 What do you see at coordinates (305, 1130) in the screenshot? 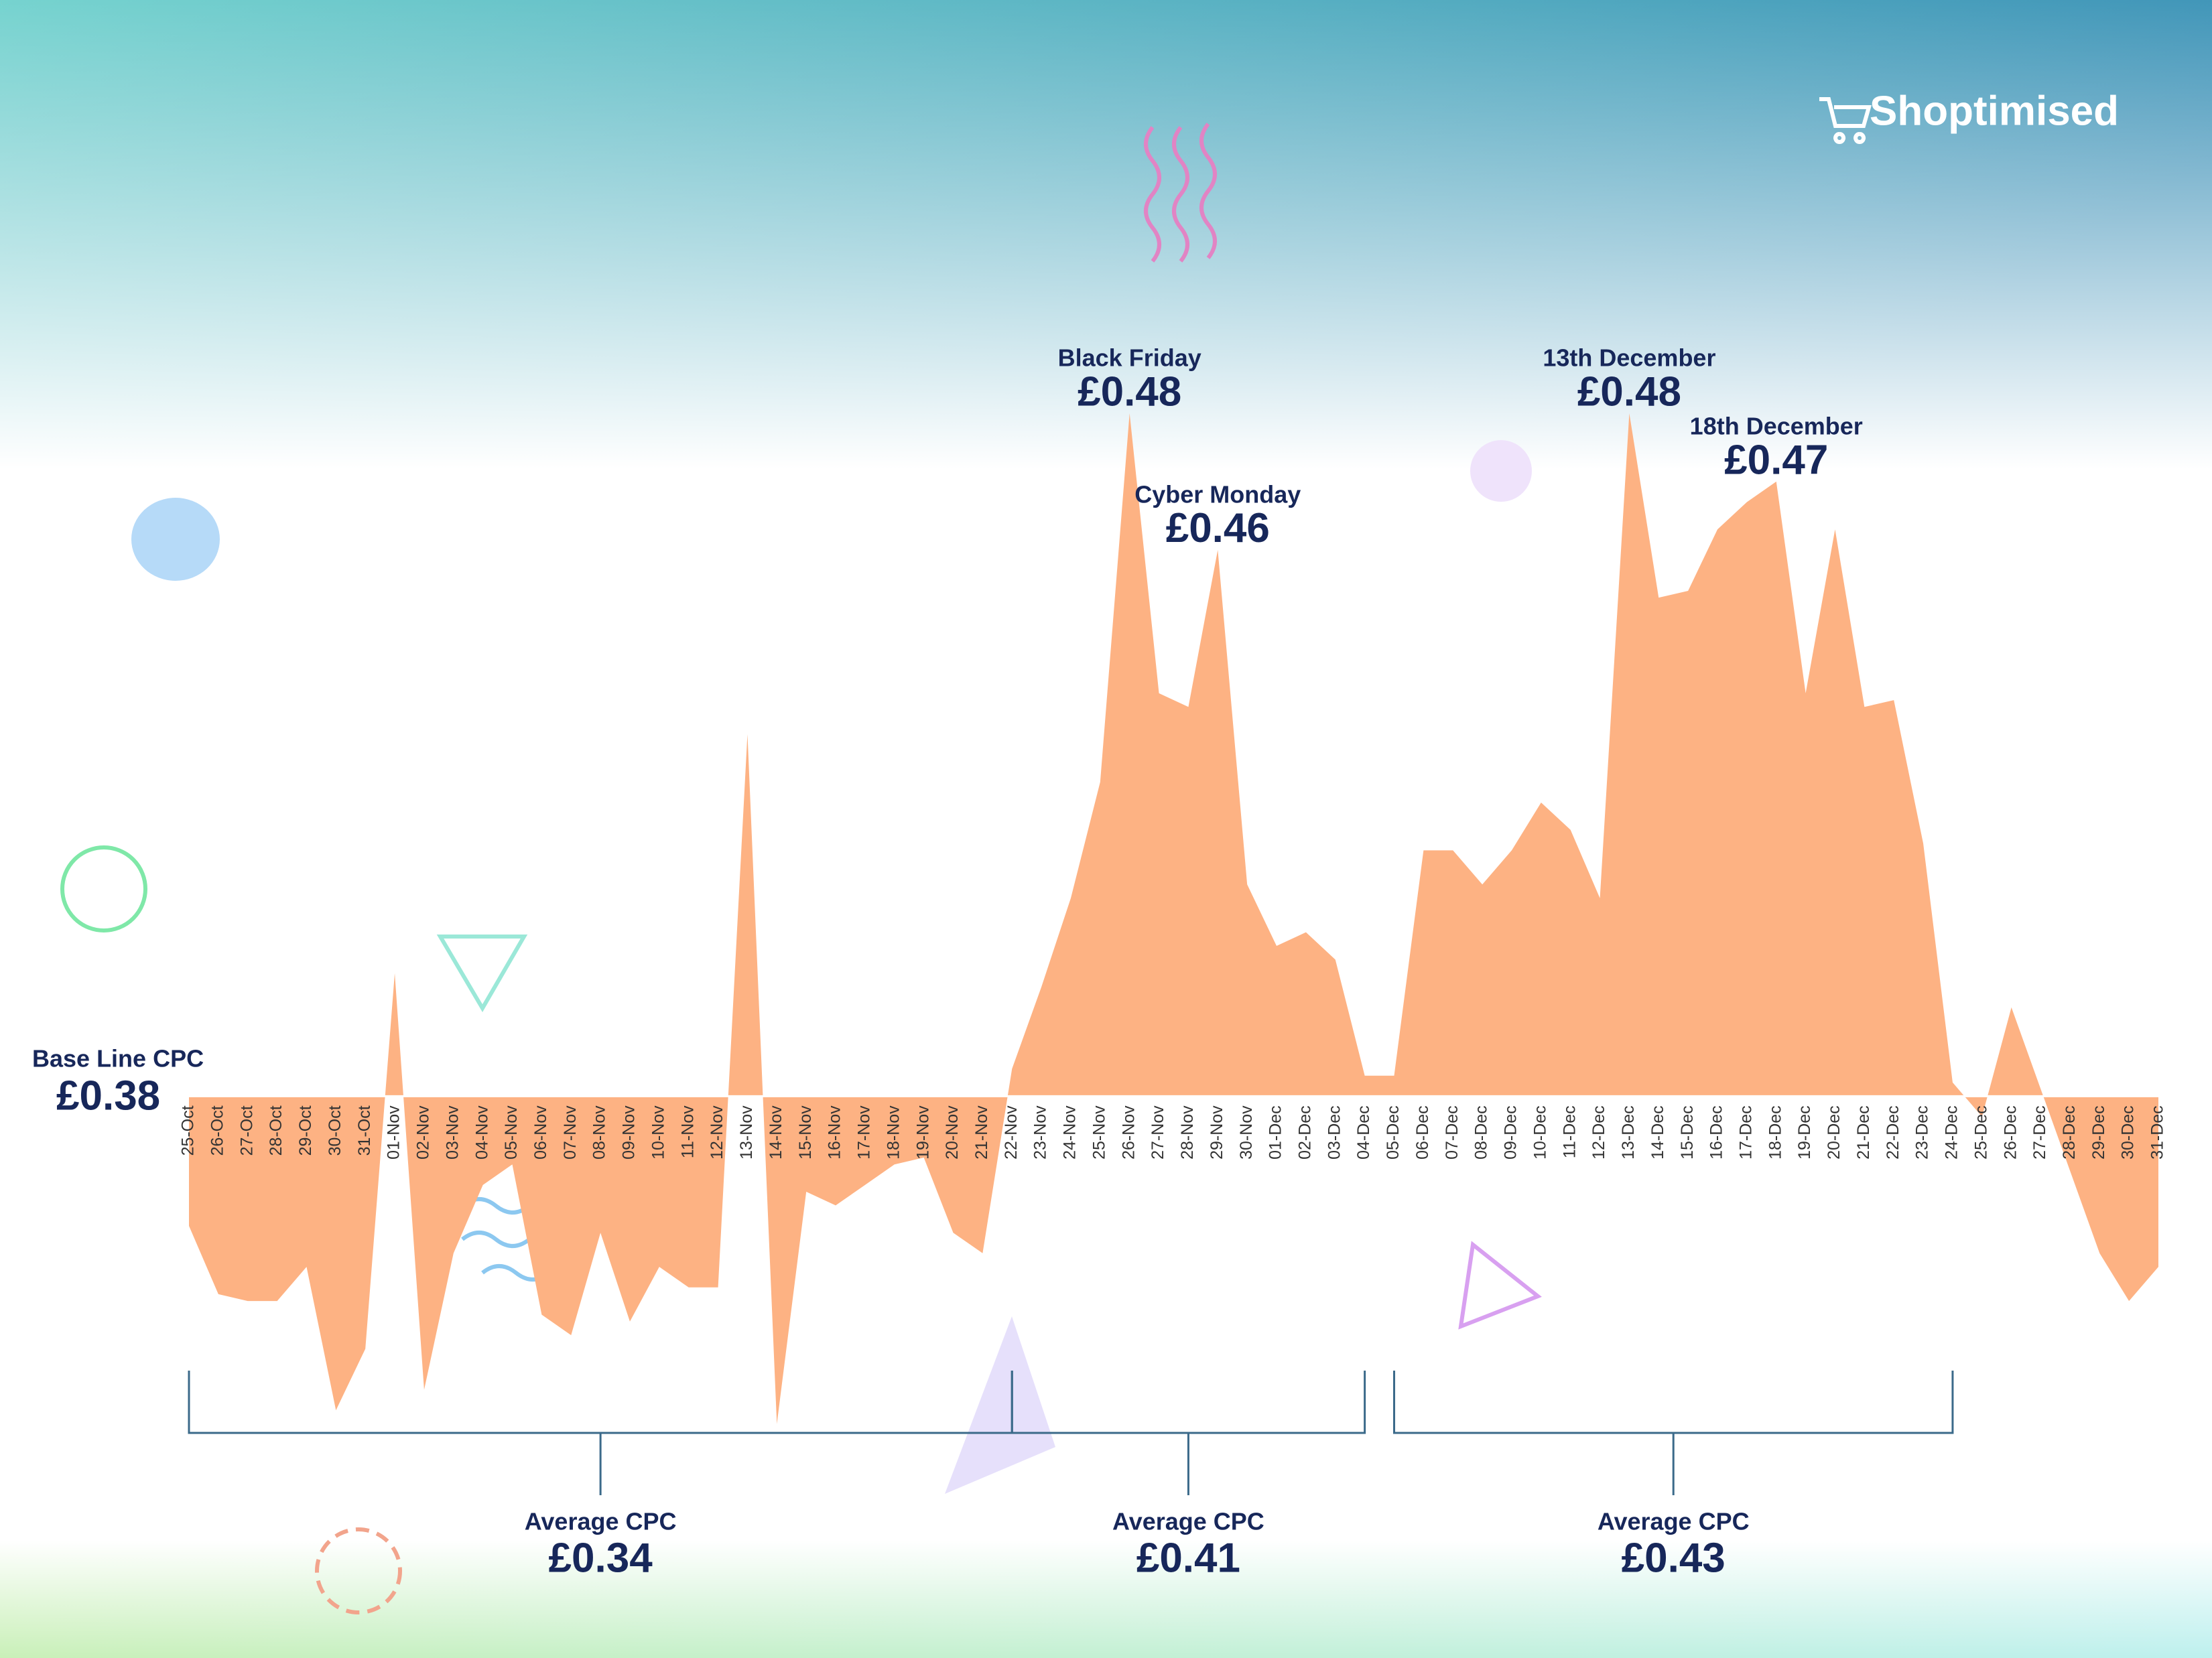
I see `x-tick-label: 29-Oct` at bounding box center [305, 1130].